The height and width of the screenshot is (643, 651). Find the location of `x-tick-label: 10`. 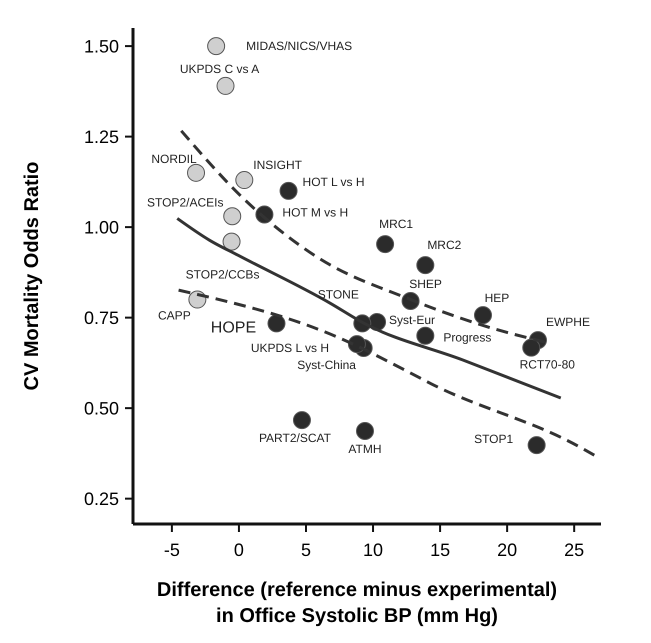

x-tick-label: 10 is located at coordinates (373, 550).